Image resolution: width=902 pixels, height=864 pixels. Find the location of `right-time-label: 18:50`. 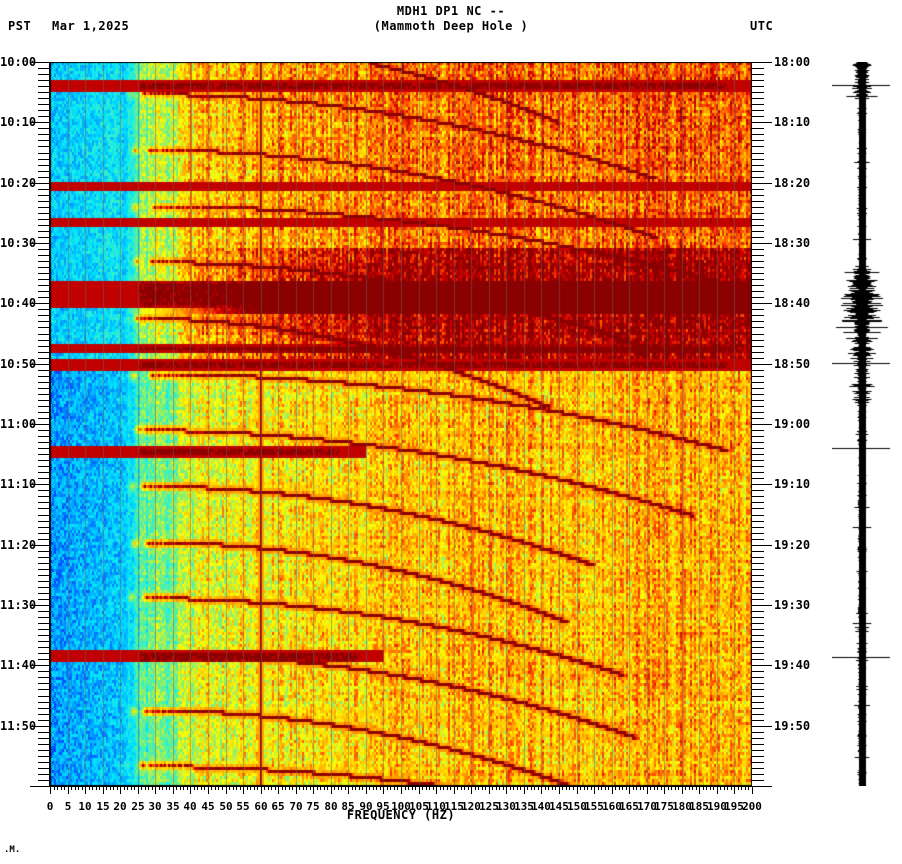

right-time-label: 18:50 is located at coordinates (792, 364).